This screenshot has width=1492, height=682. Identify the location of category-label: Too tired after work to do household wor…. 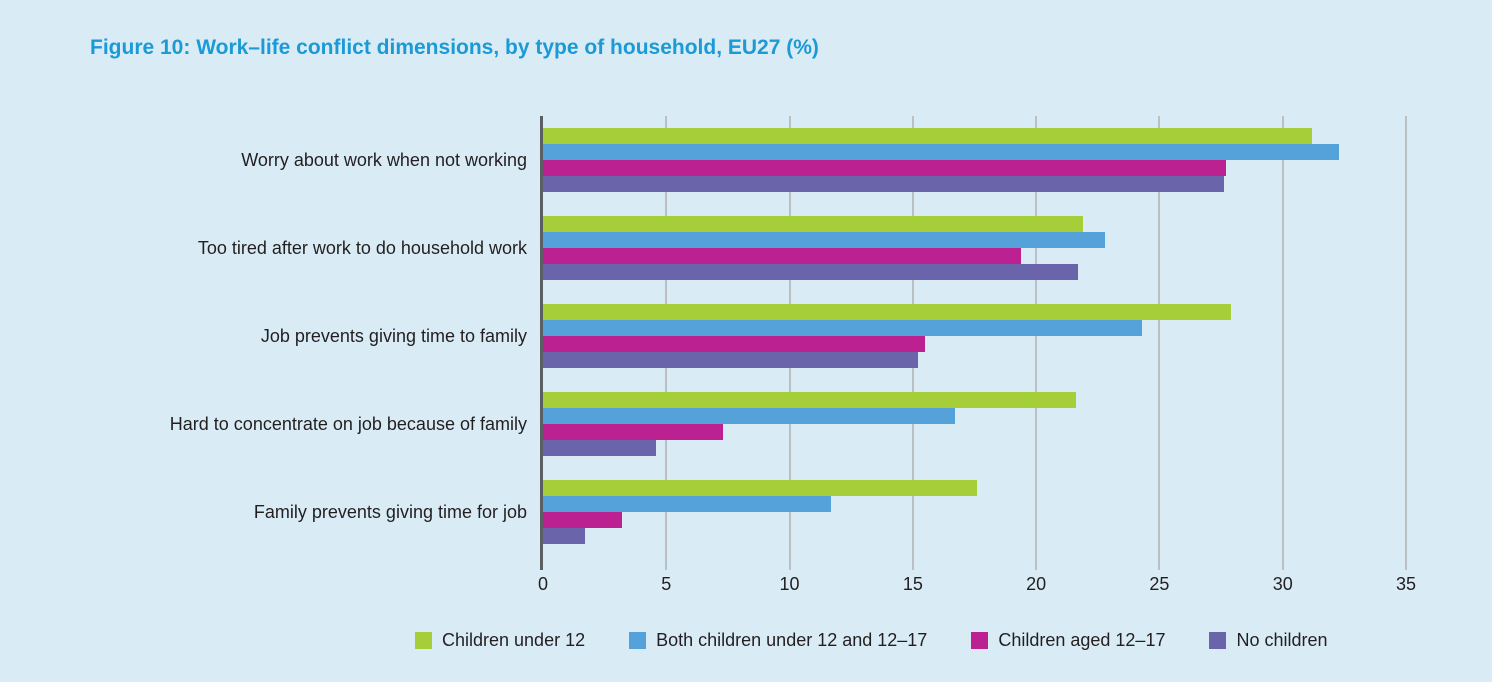
(362, 247).